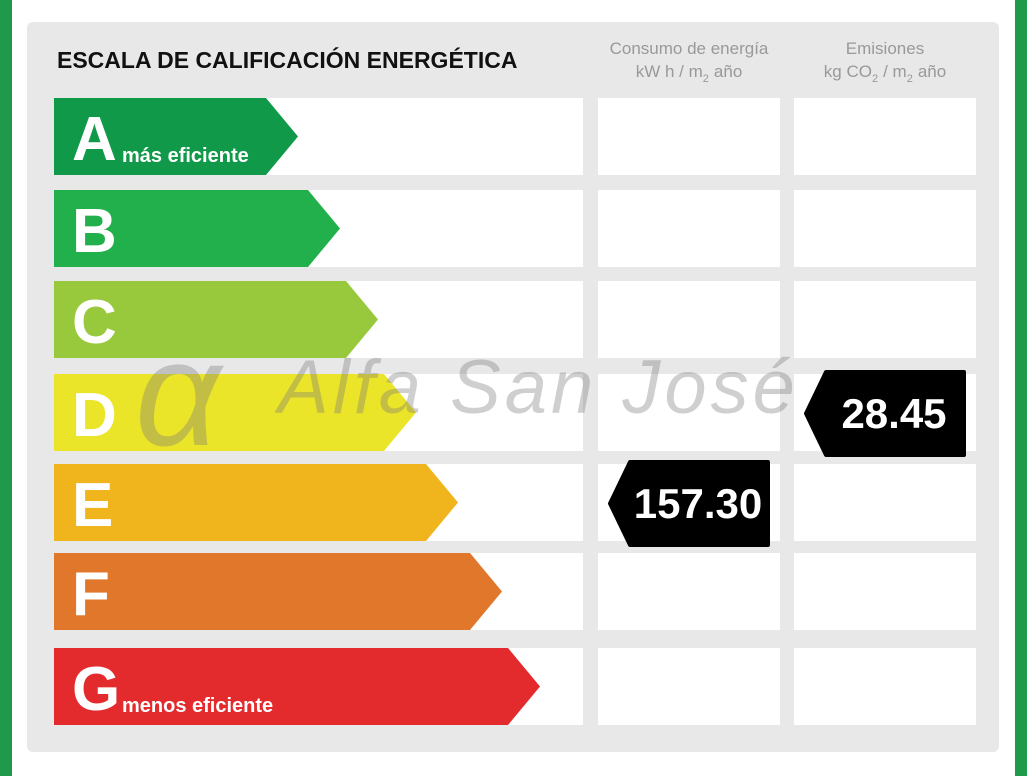 Image resolution: width=1027 pixels, height=781 pixels. I want to click on rating-note: menos eficiente, so click(197, 706).